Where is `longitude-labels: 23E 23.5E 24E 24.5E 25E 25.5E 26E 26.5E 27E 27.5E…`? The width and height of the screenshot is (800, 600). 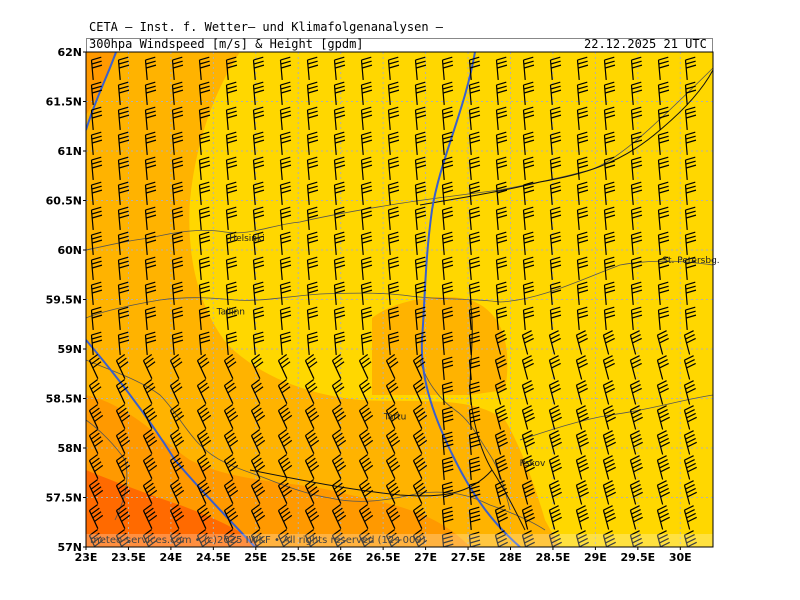
longitude-labels: 23E 23.5E 24E 24.5E 25E 25.5E 26E 26.5E 27E 27.5E… is located at coordinates (383, 557).